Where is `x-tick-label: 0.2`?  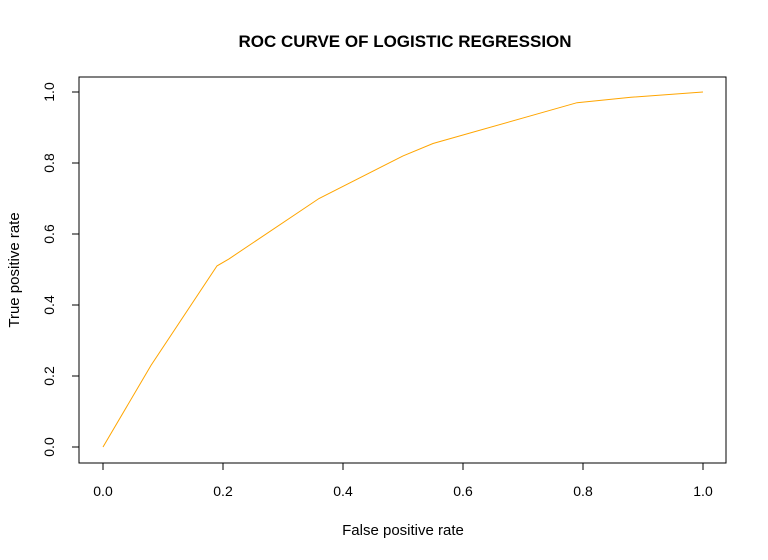 x-tick-label: 0.2 is located at coordinates (223, 491).